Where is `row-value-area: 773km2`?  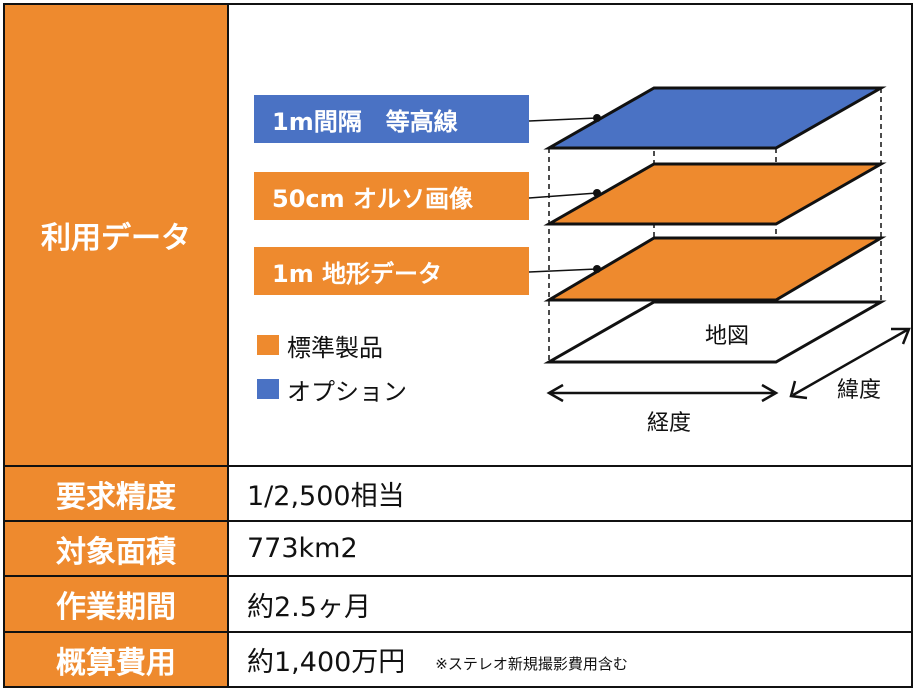 row-value-area: 773km2 is located at coordinates (570, 548).